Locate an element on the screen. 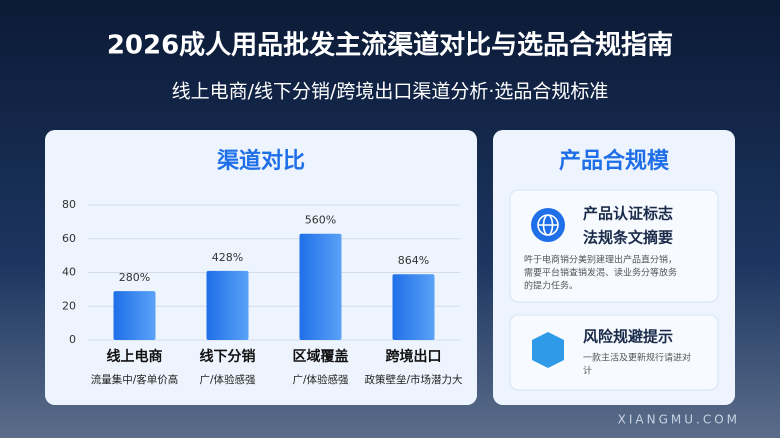 The height and width of the screenshot is (438, 780). risk-card is located at coordinates (614, 352).